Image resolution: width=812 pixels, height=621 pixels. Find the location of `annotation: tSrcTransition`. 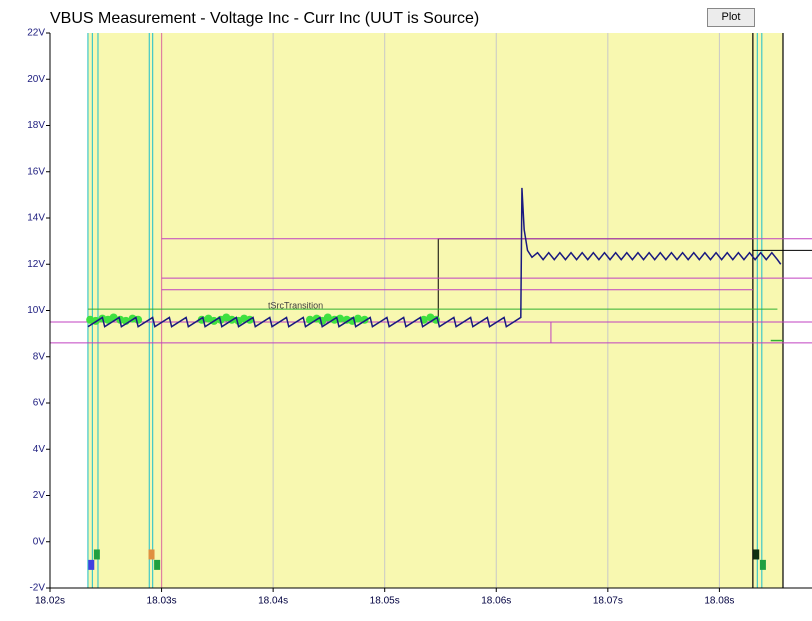

annotation: tSrcTransition is located at coordinates (295, 305).